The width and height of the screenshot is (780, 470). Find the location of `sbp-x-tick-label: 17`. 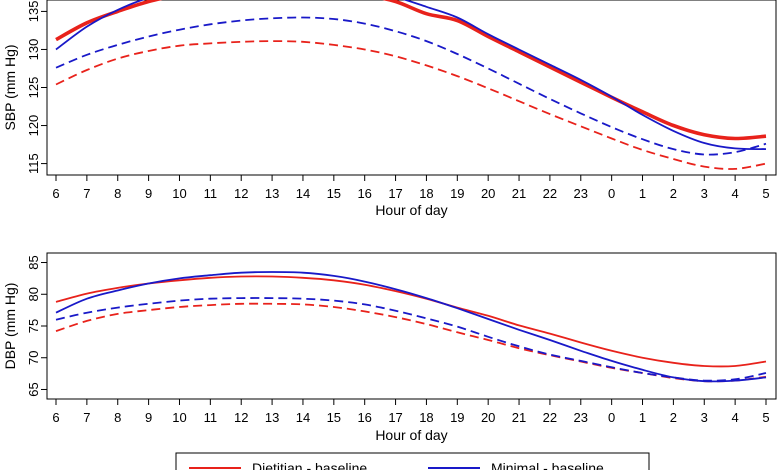

sbp-x-tick-label: 17 is located at coordinates (395, 193).